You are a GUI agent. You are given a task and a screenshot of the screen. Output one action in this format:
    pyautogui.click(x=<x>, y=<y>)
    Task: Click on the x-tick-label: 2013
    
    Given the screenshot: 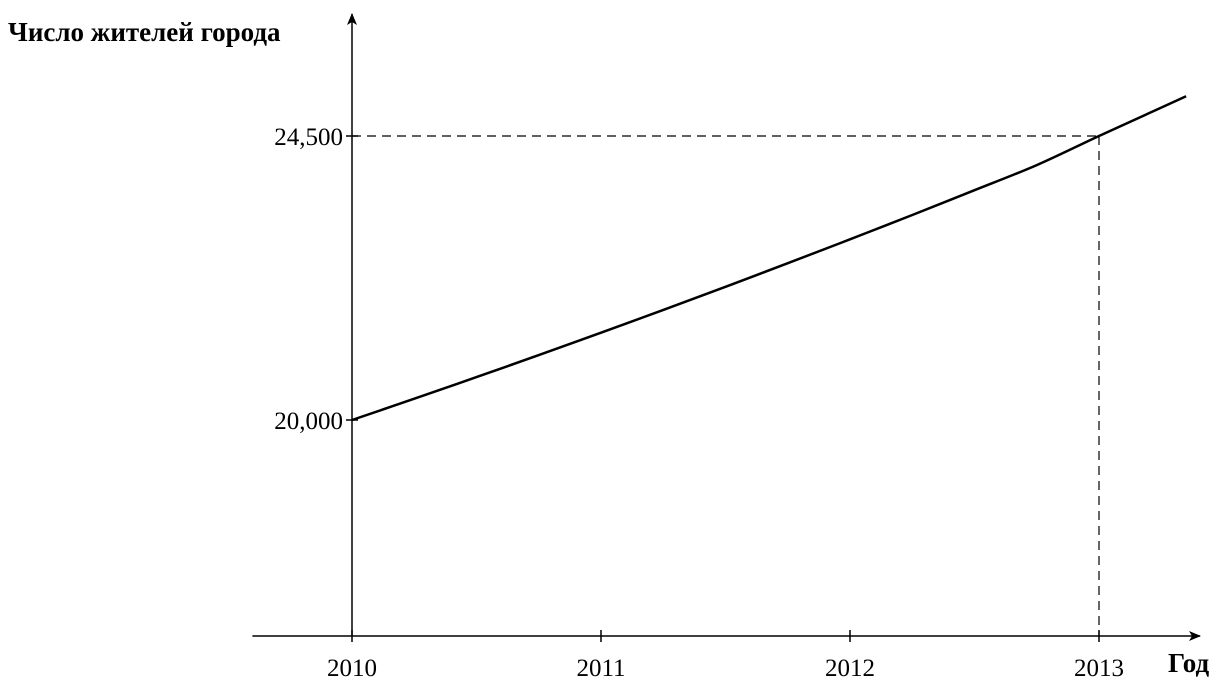 What is the action you would take?
    pyautogui.click(x=1099, y=668)
    